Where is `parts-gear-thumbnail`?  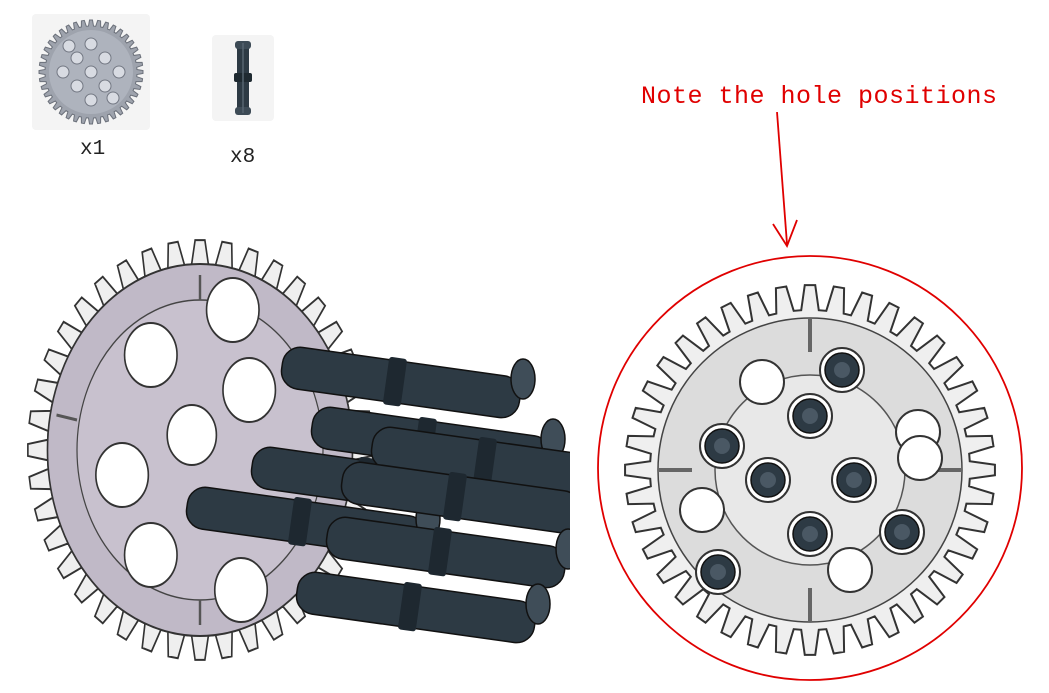 parts-gear-thumbnail is located at coordinates (91, 72).